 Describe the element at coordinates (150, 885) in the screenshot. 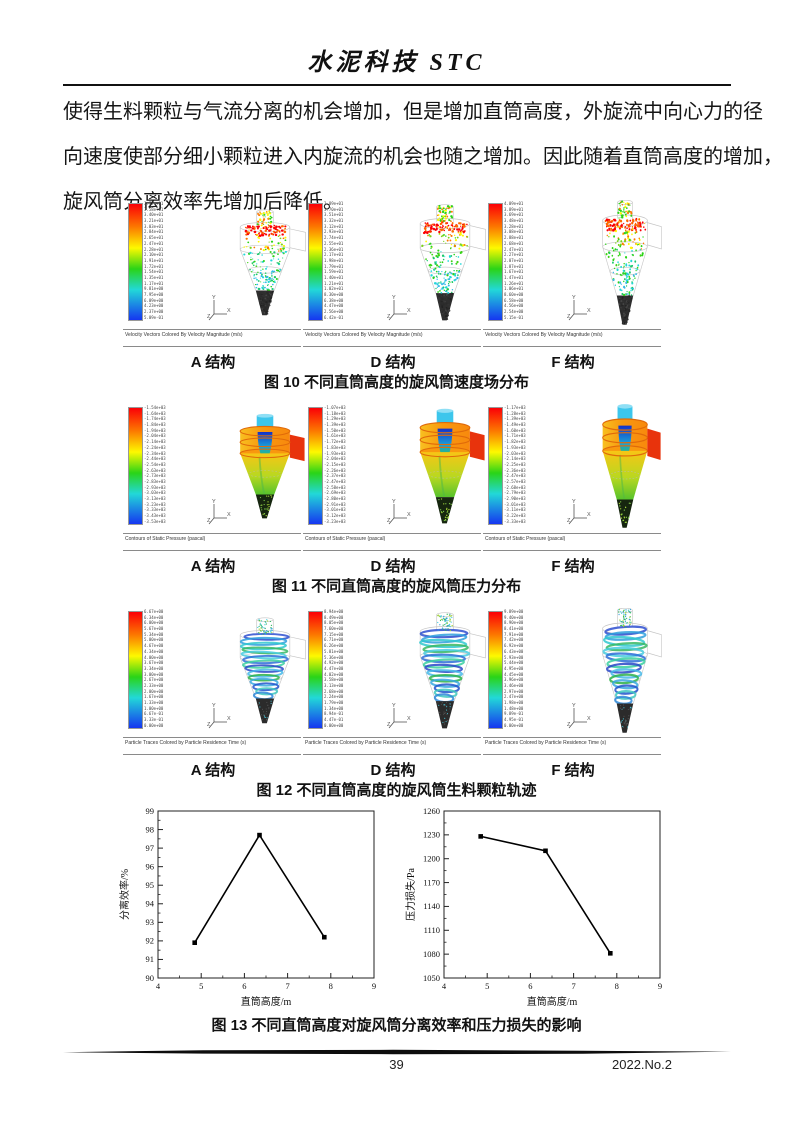

I see `svg-text: 95` at that location.